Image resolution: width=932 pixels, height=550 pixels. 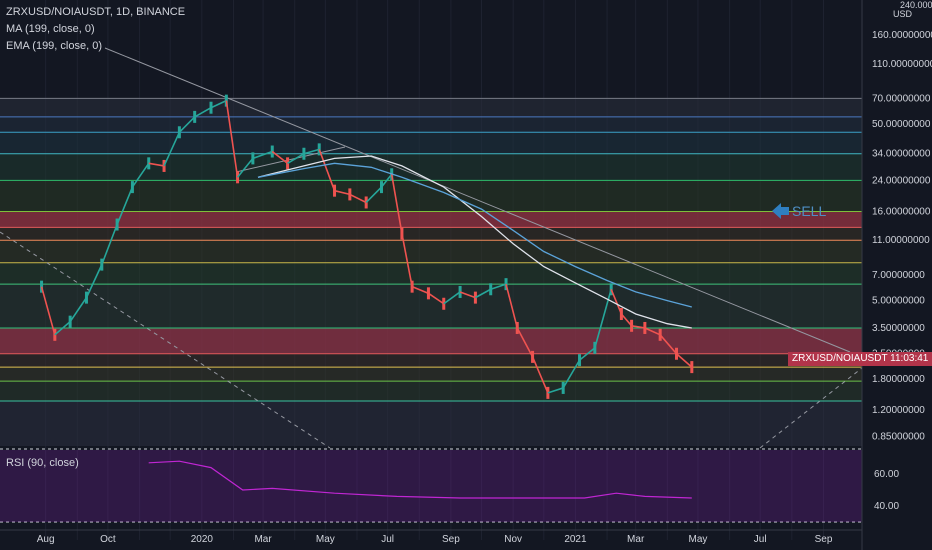 What do you see at coordinates (809, 211) in the screenshot?
I see `sell-annotation: SELL` at bounding box center [809, 211].